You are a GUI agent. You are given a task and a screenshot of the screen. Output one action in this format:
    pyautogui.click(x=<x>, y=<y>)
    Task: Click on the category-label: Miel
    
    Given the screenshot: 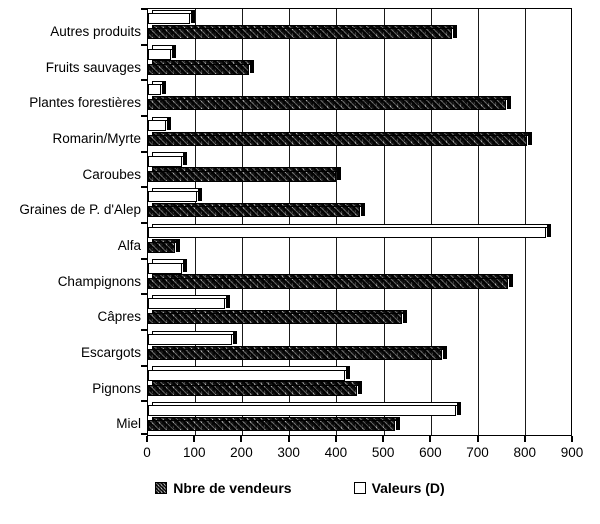 What is the action you would take?
    pyautogui.click(x=128, y=424)
    